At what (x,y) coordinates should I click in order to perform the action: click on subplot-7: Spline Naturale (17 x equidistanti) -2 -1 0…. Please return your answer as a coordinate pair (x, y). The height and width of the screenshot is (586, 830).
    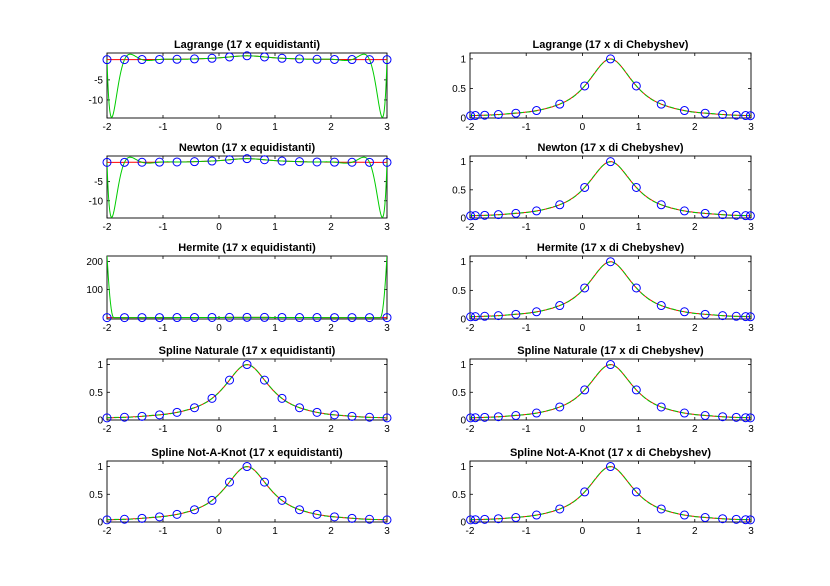
    Looking at the image, I should click on (240, 390).